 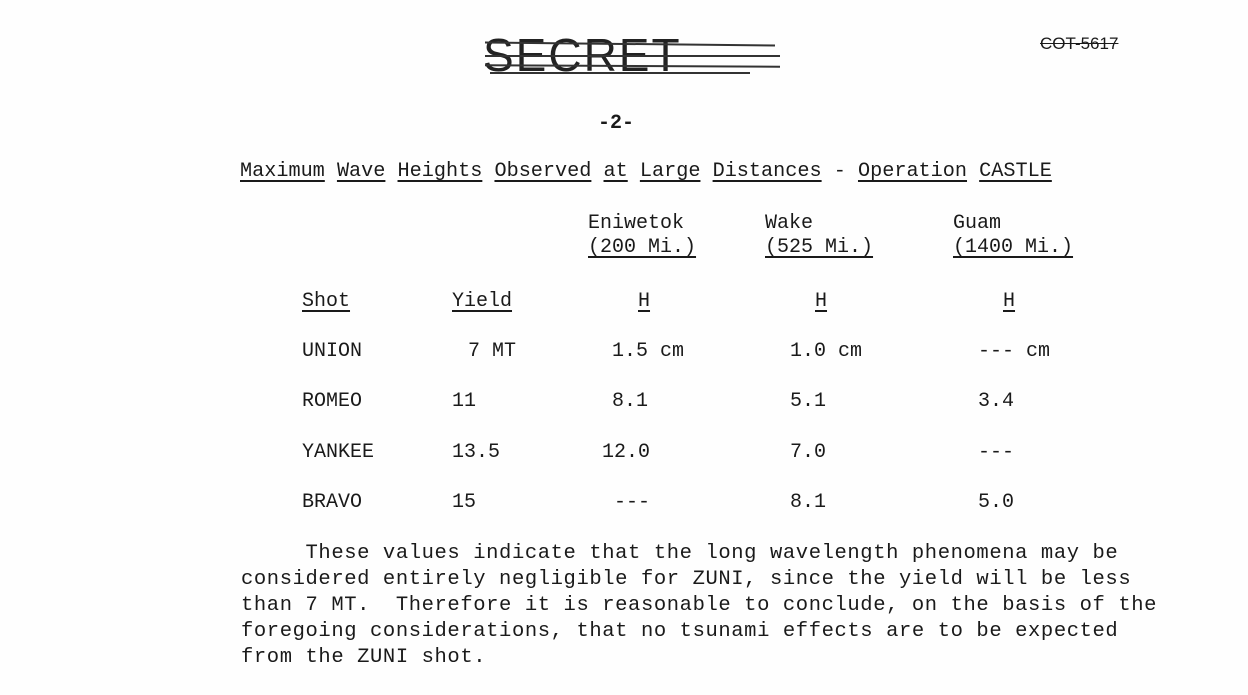 What do you see at coordinates (332, 502) in the screenshot?
I see `cell-shot: BRAVO` at bounding box center [332, 502].